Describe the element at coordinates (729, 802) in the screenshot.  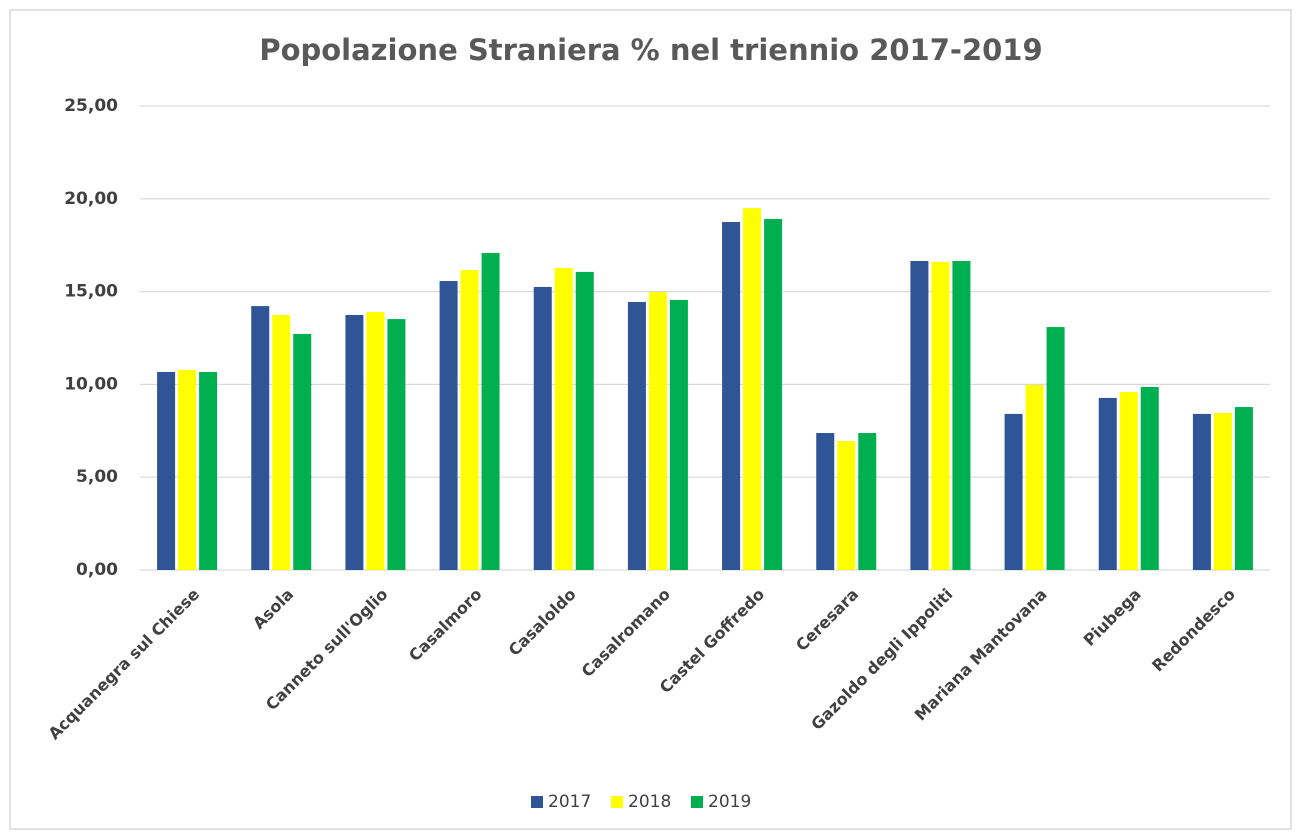
I see `legend-label: 2019` at that location.